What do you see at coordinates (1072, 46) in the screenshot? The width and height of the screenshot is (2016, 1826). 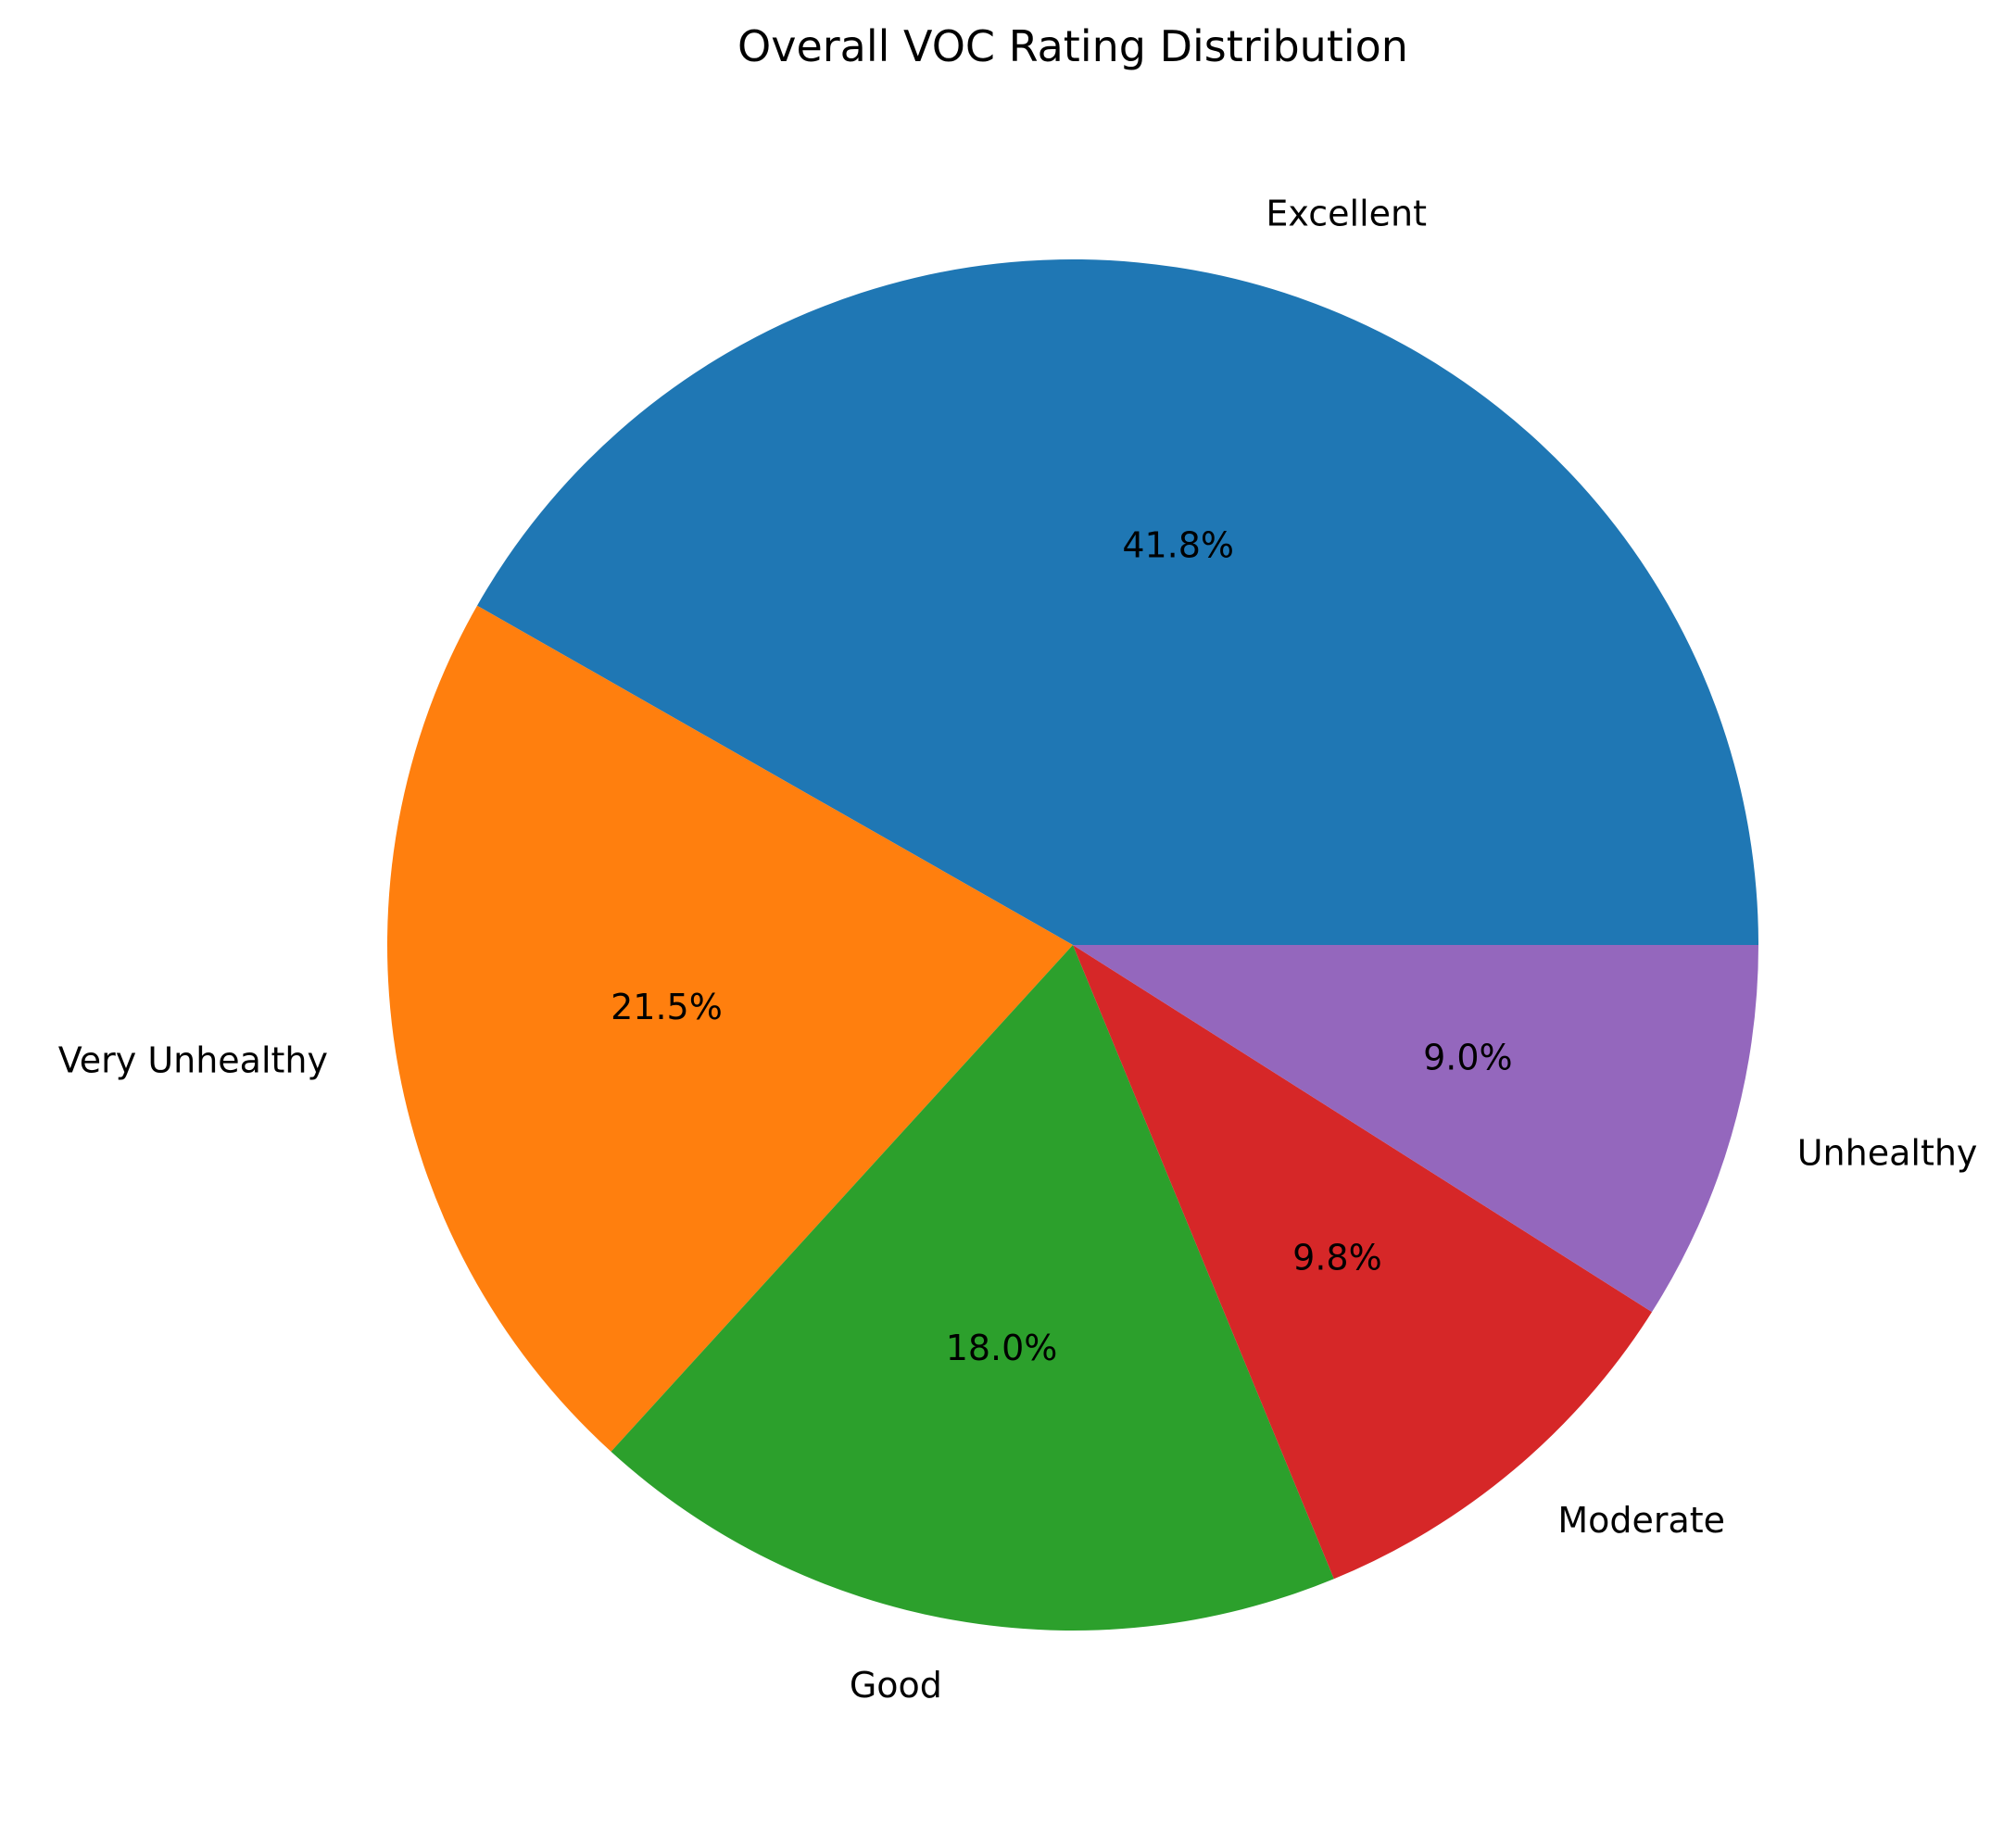 I see `chart-title: Overall VOC Rating Distribution` at bounding box center [1072, 46].